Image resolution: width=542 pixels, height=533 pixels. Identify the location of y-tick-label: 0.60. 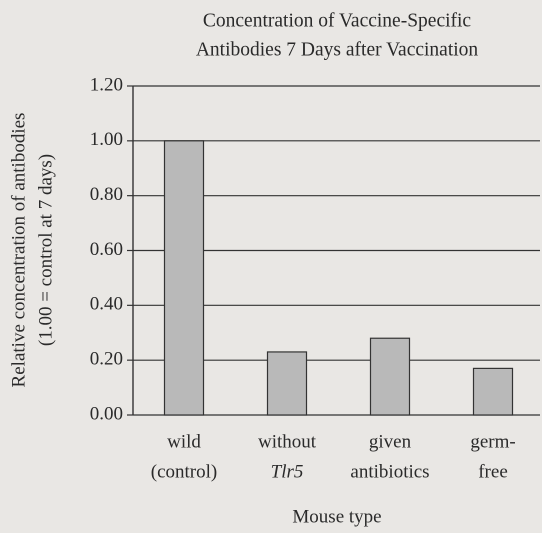
(106, 249).